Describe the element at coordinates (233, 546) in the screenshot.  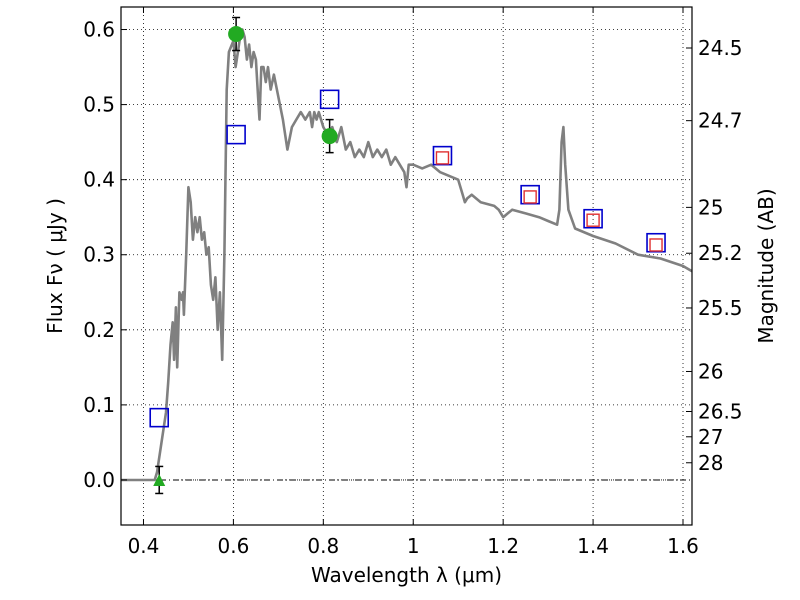
I see `x-tick-label: 0.6` at that location.